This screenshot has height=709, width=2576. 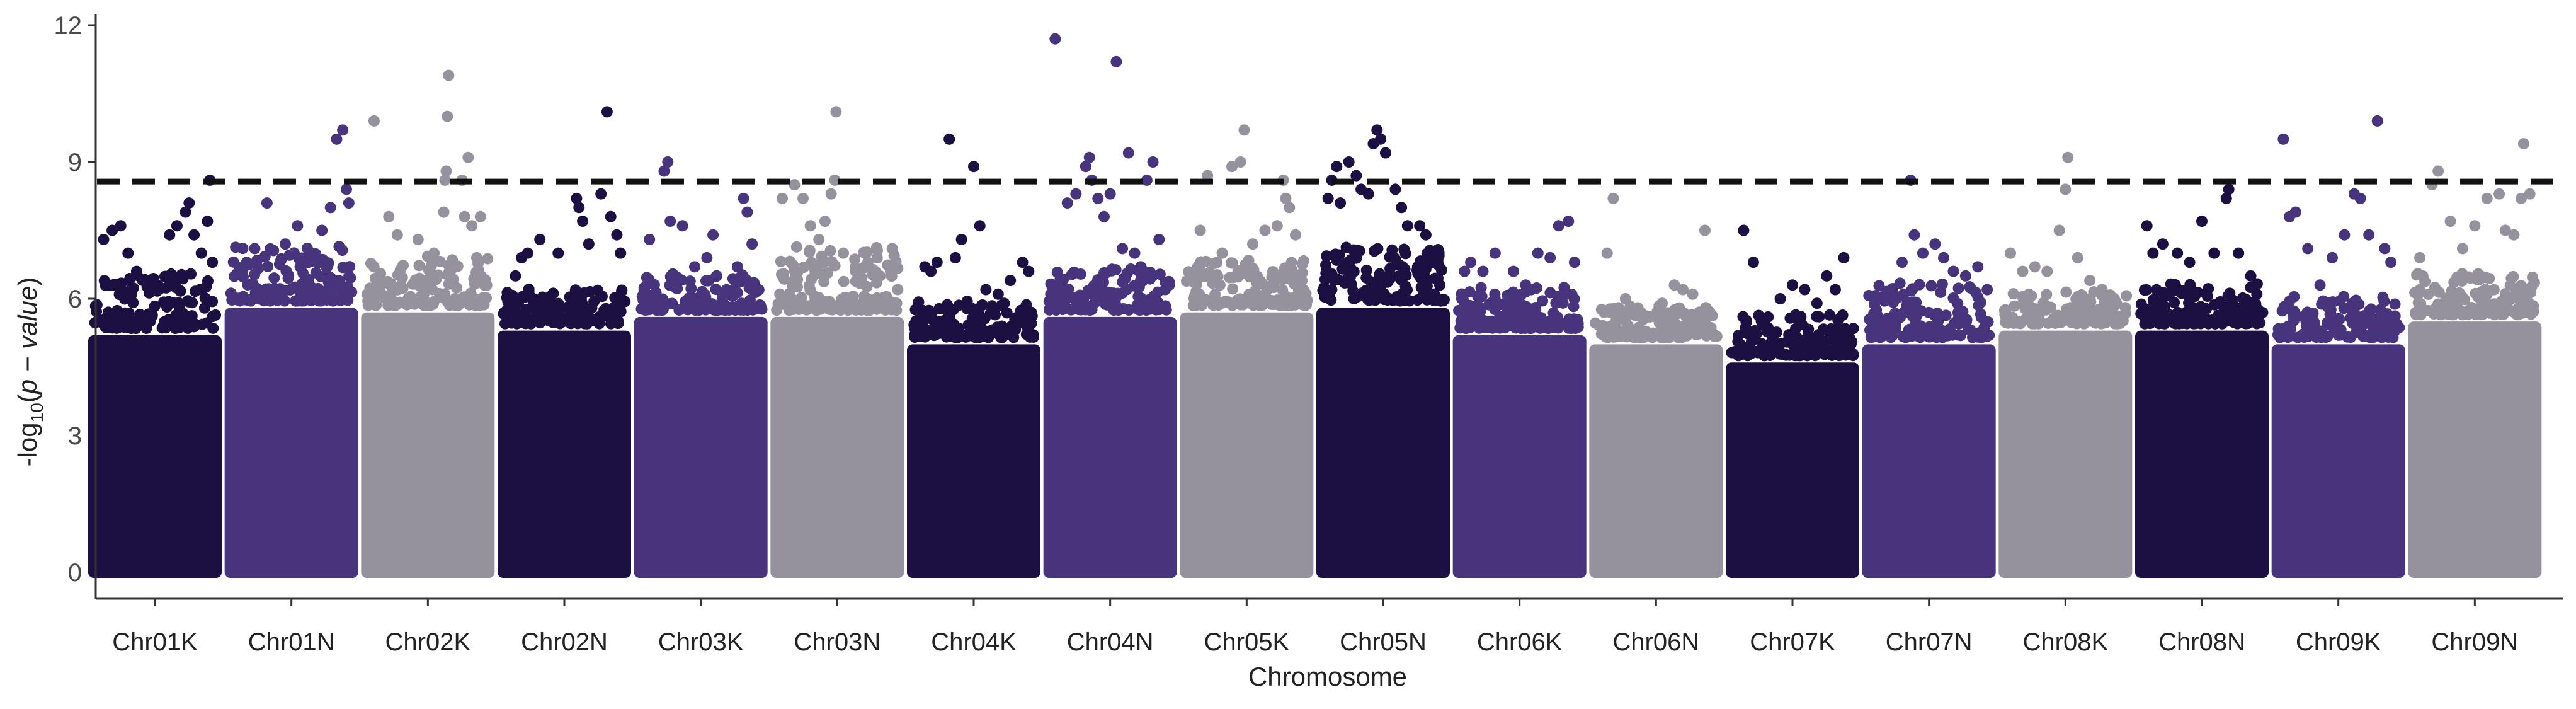 What do you see at coordinates (68, 26) in the screenshot?
I see `y-tick-label: 12` at bounding box center [68, 26].